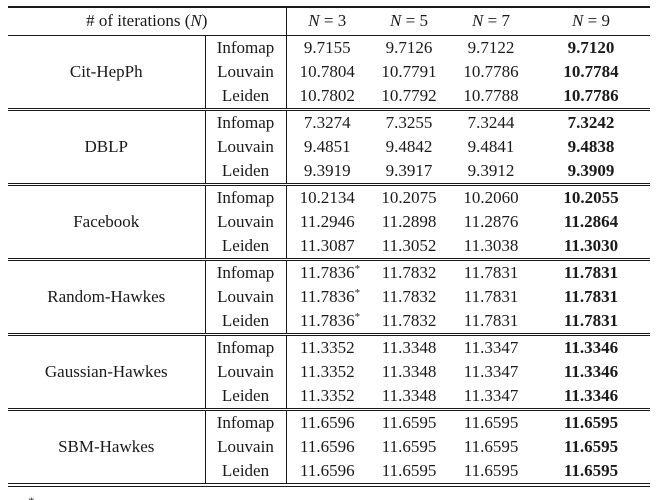  I want to click on value-cell-best: 11.3030, so click(591, 245).